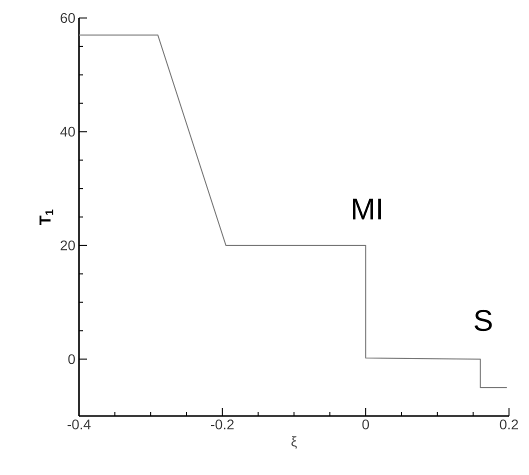 Image resolution: width=529 pixels, height=475 pixels. Describe the element at coordinates (67, 18) in the screenshot. I see `y-tick-label: 60` at that location.